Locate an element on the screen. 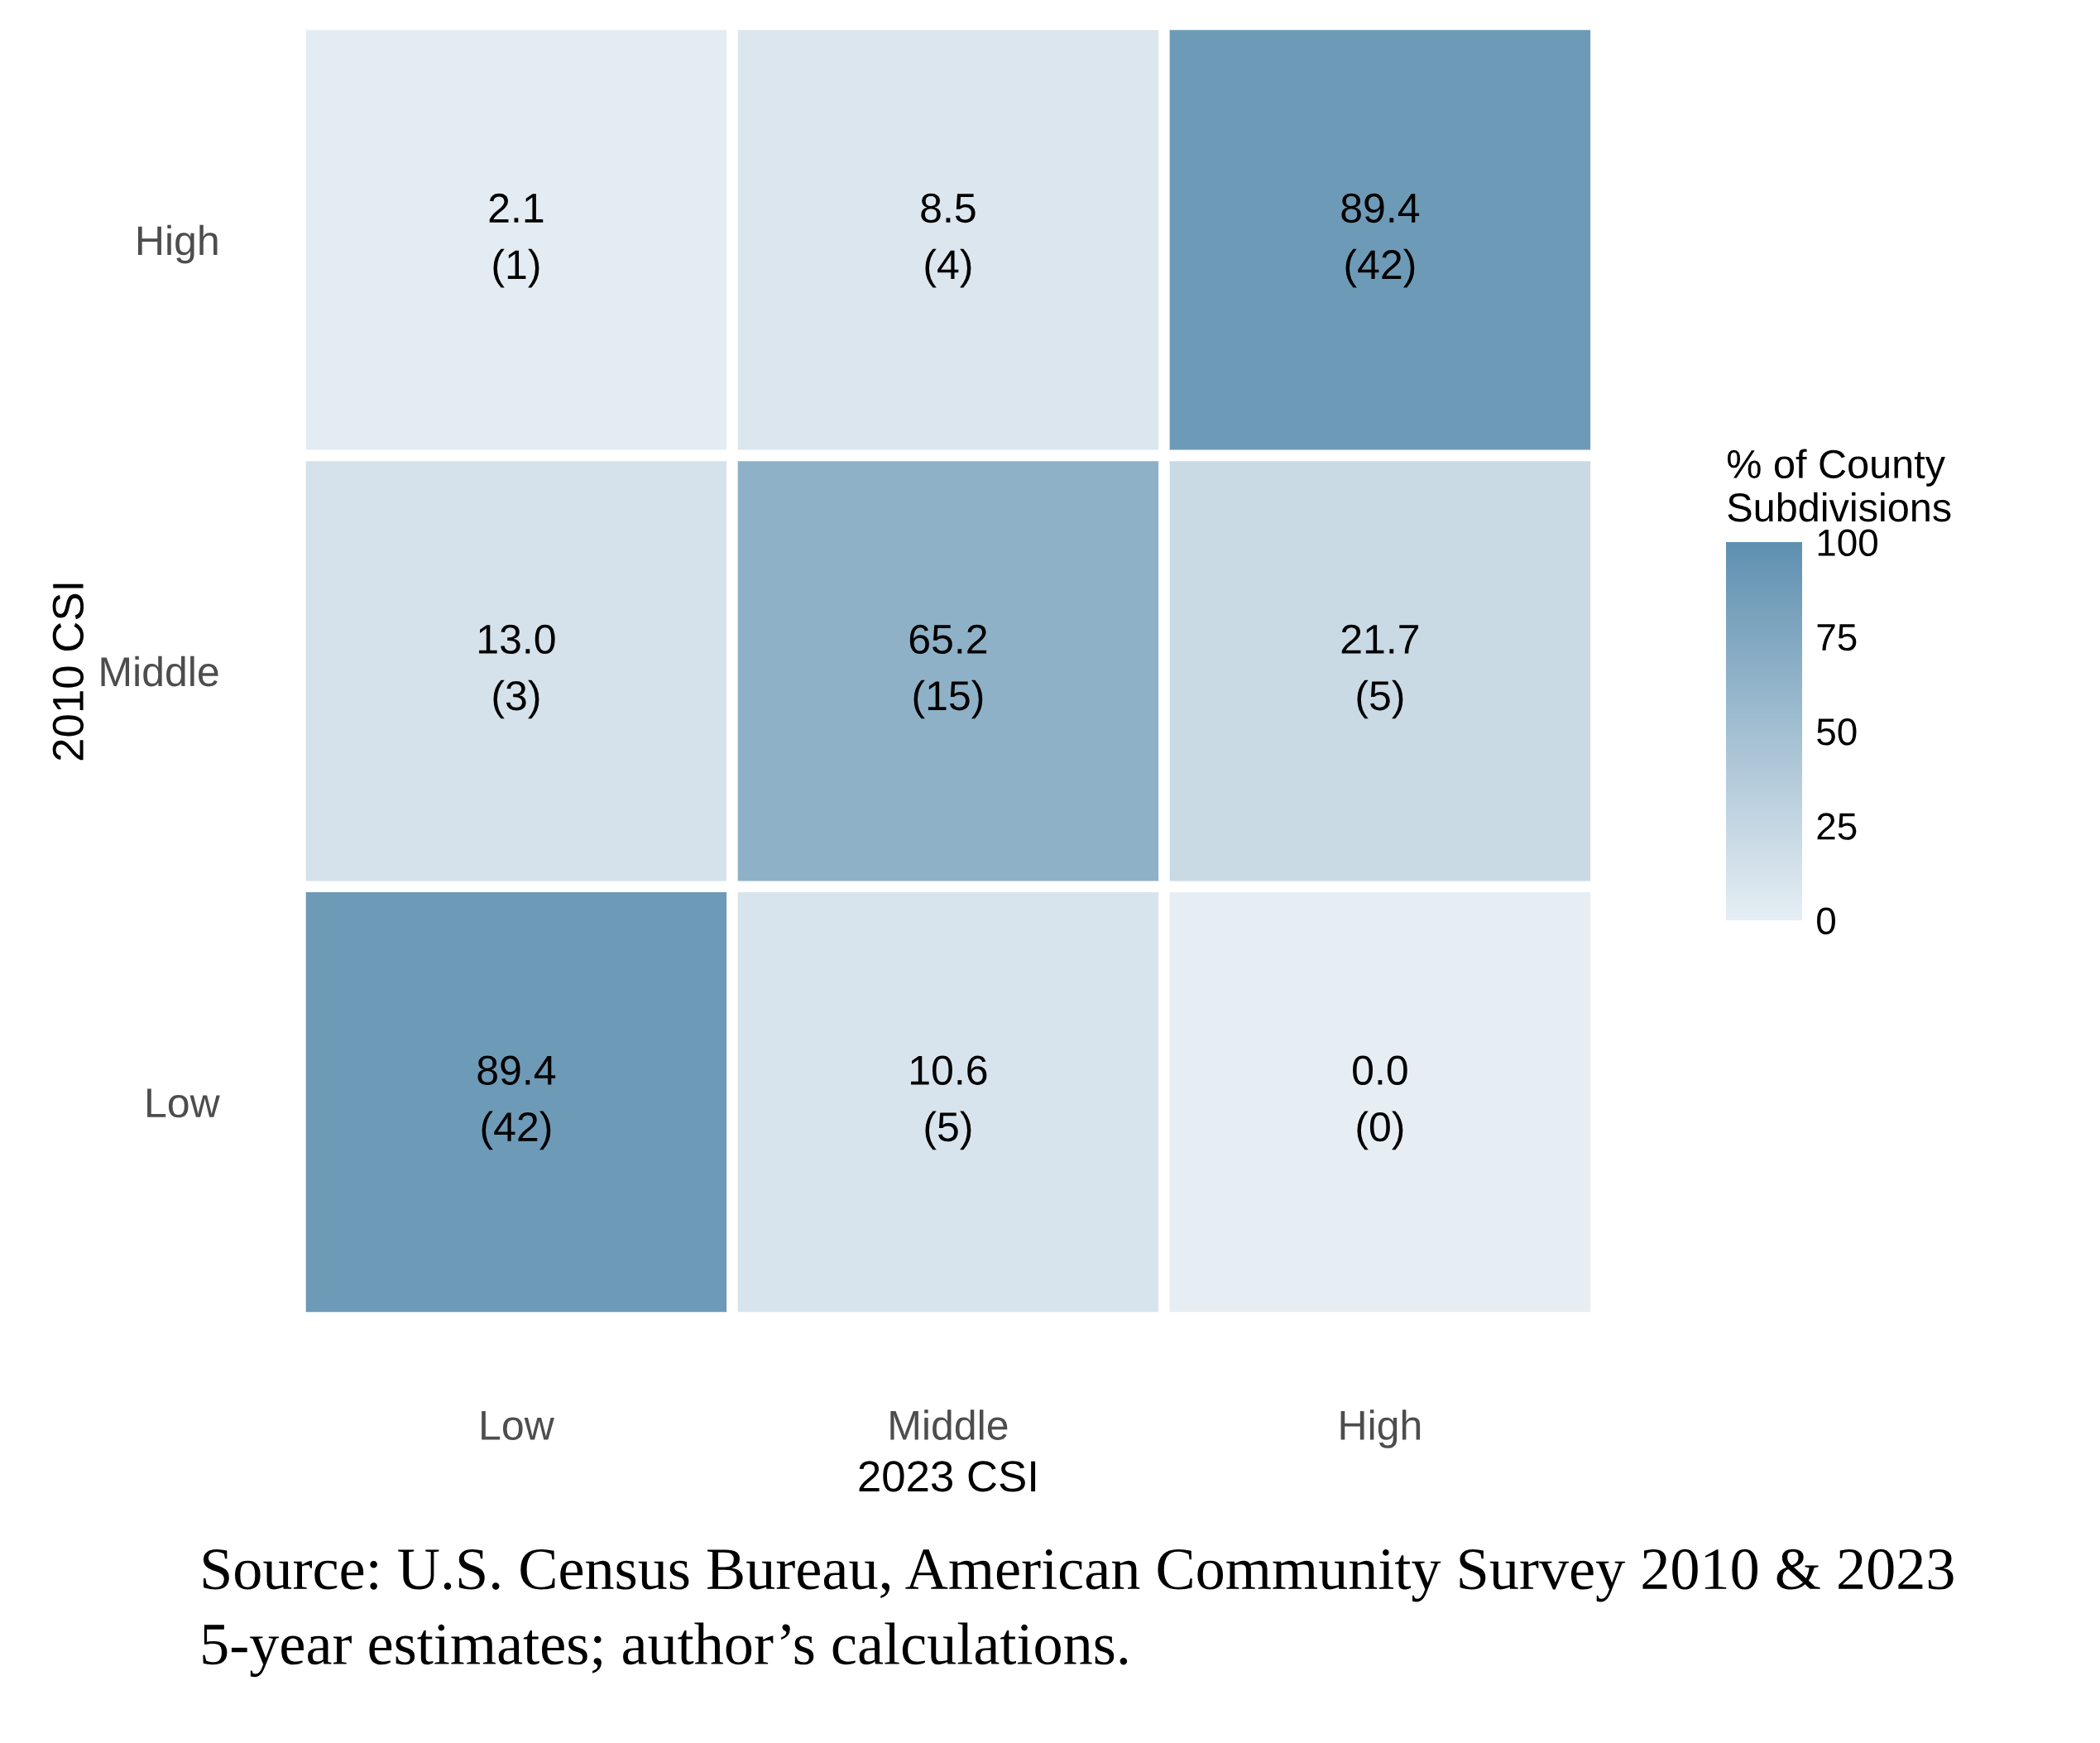 The width and height of the screenshot is (2100, 1743). y-axis-title: 2010 CSI is located at coordinates (68, 672).